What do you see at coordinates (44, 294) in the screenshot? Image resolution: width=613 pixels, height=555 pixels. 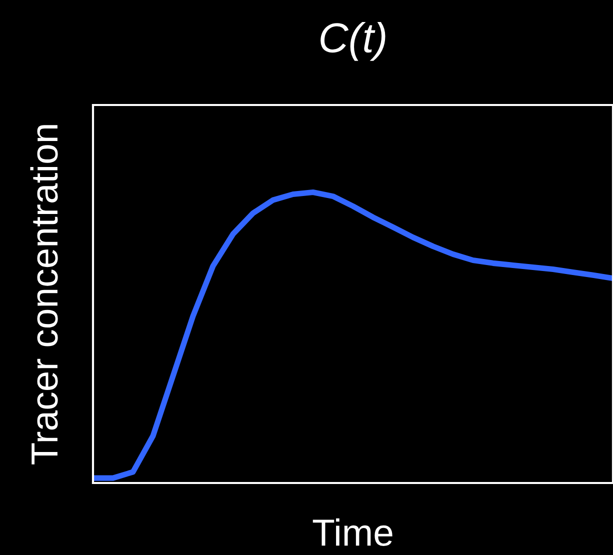 I see `y-axis-title: Tracer concentration` at bounding box center [44, 294].